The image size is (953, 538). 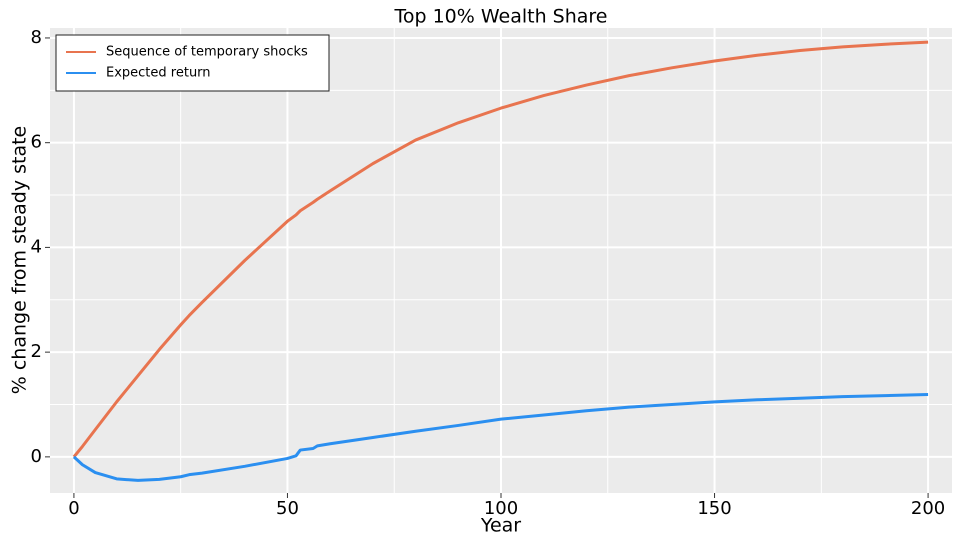 What do you see at coordinates (287, 508) in the screenshot?
I see `x-tick-label: 50` at bounding box center [287, 508].